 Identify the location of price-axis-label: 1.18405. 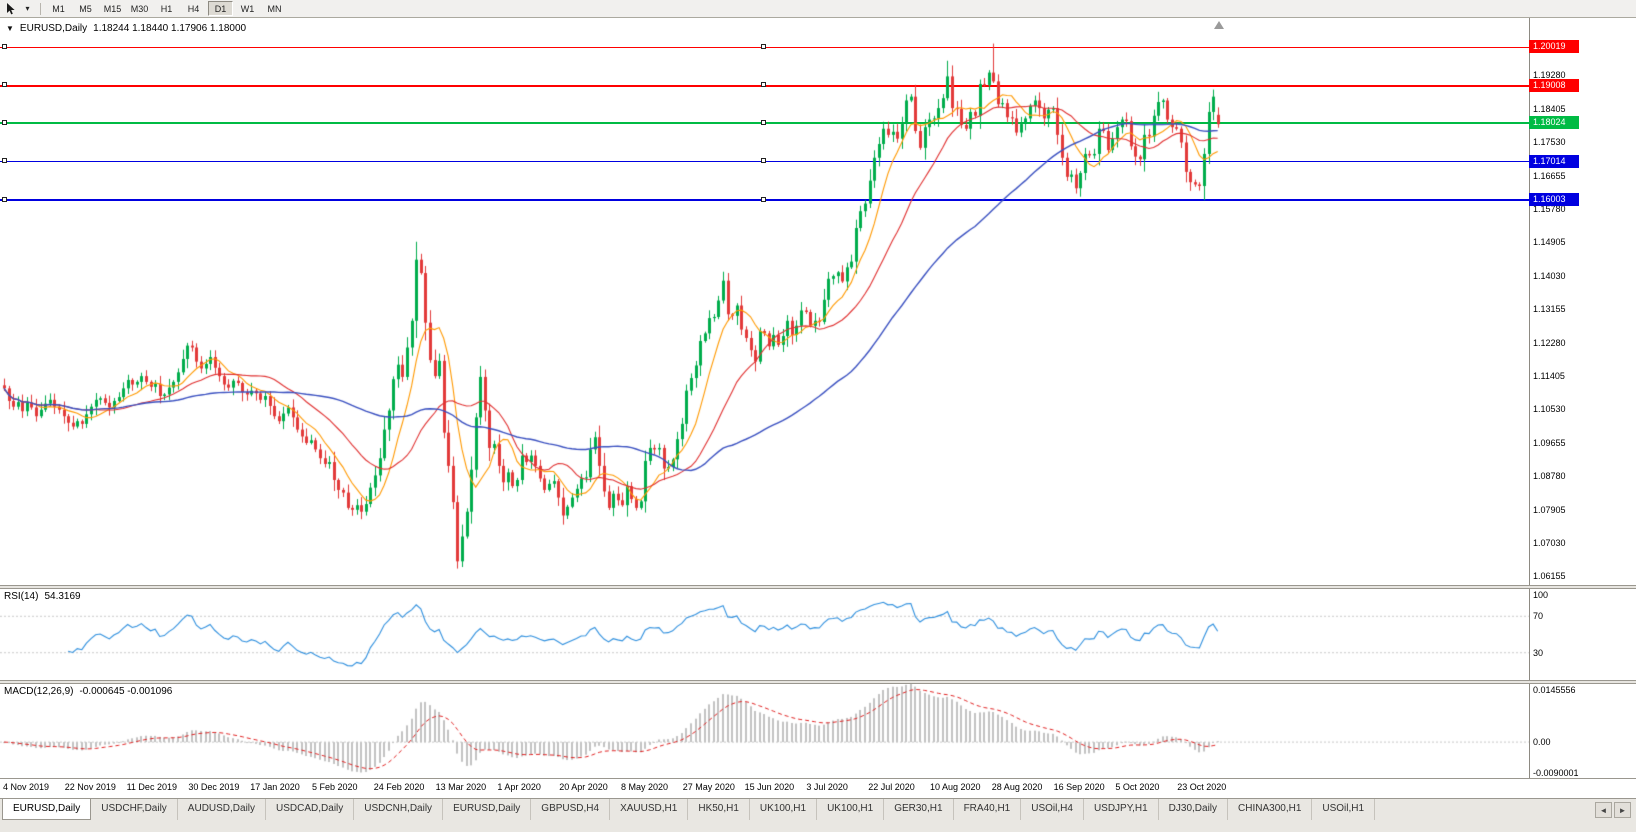
(1549, 108).